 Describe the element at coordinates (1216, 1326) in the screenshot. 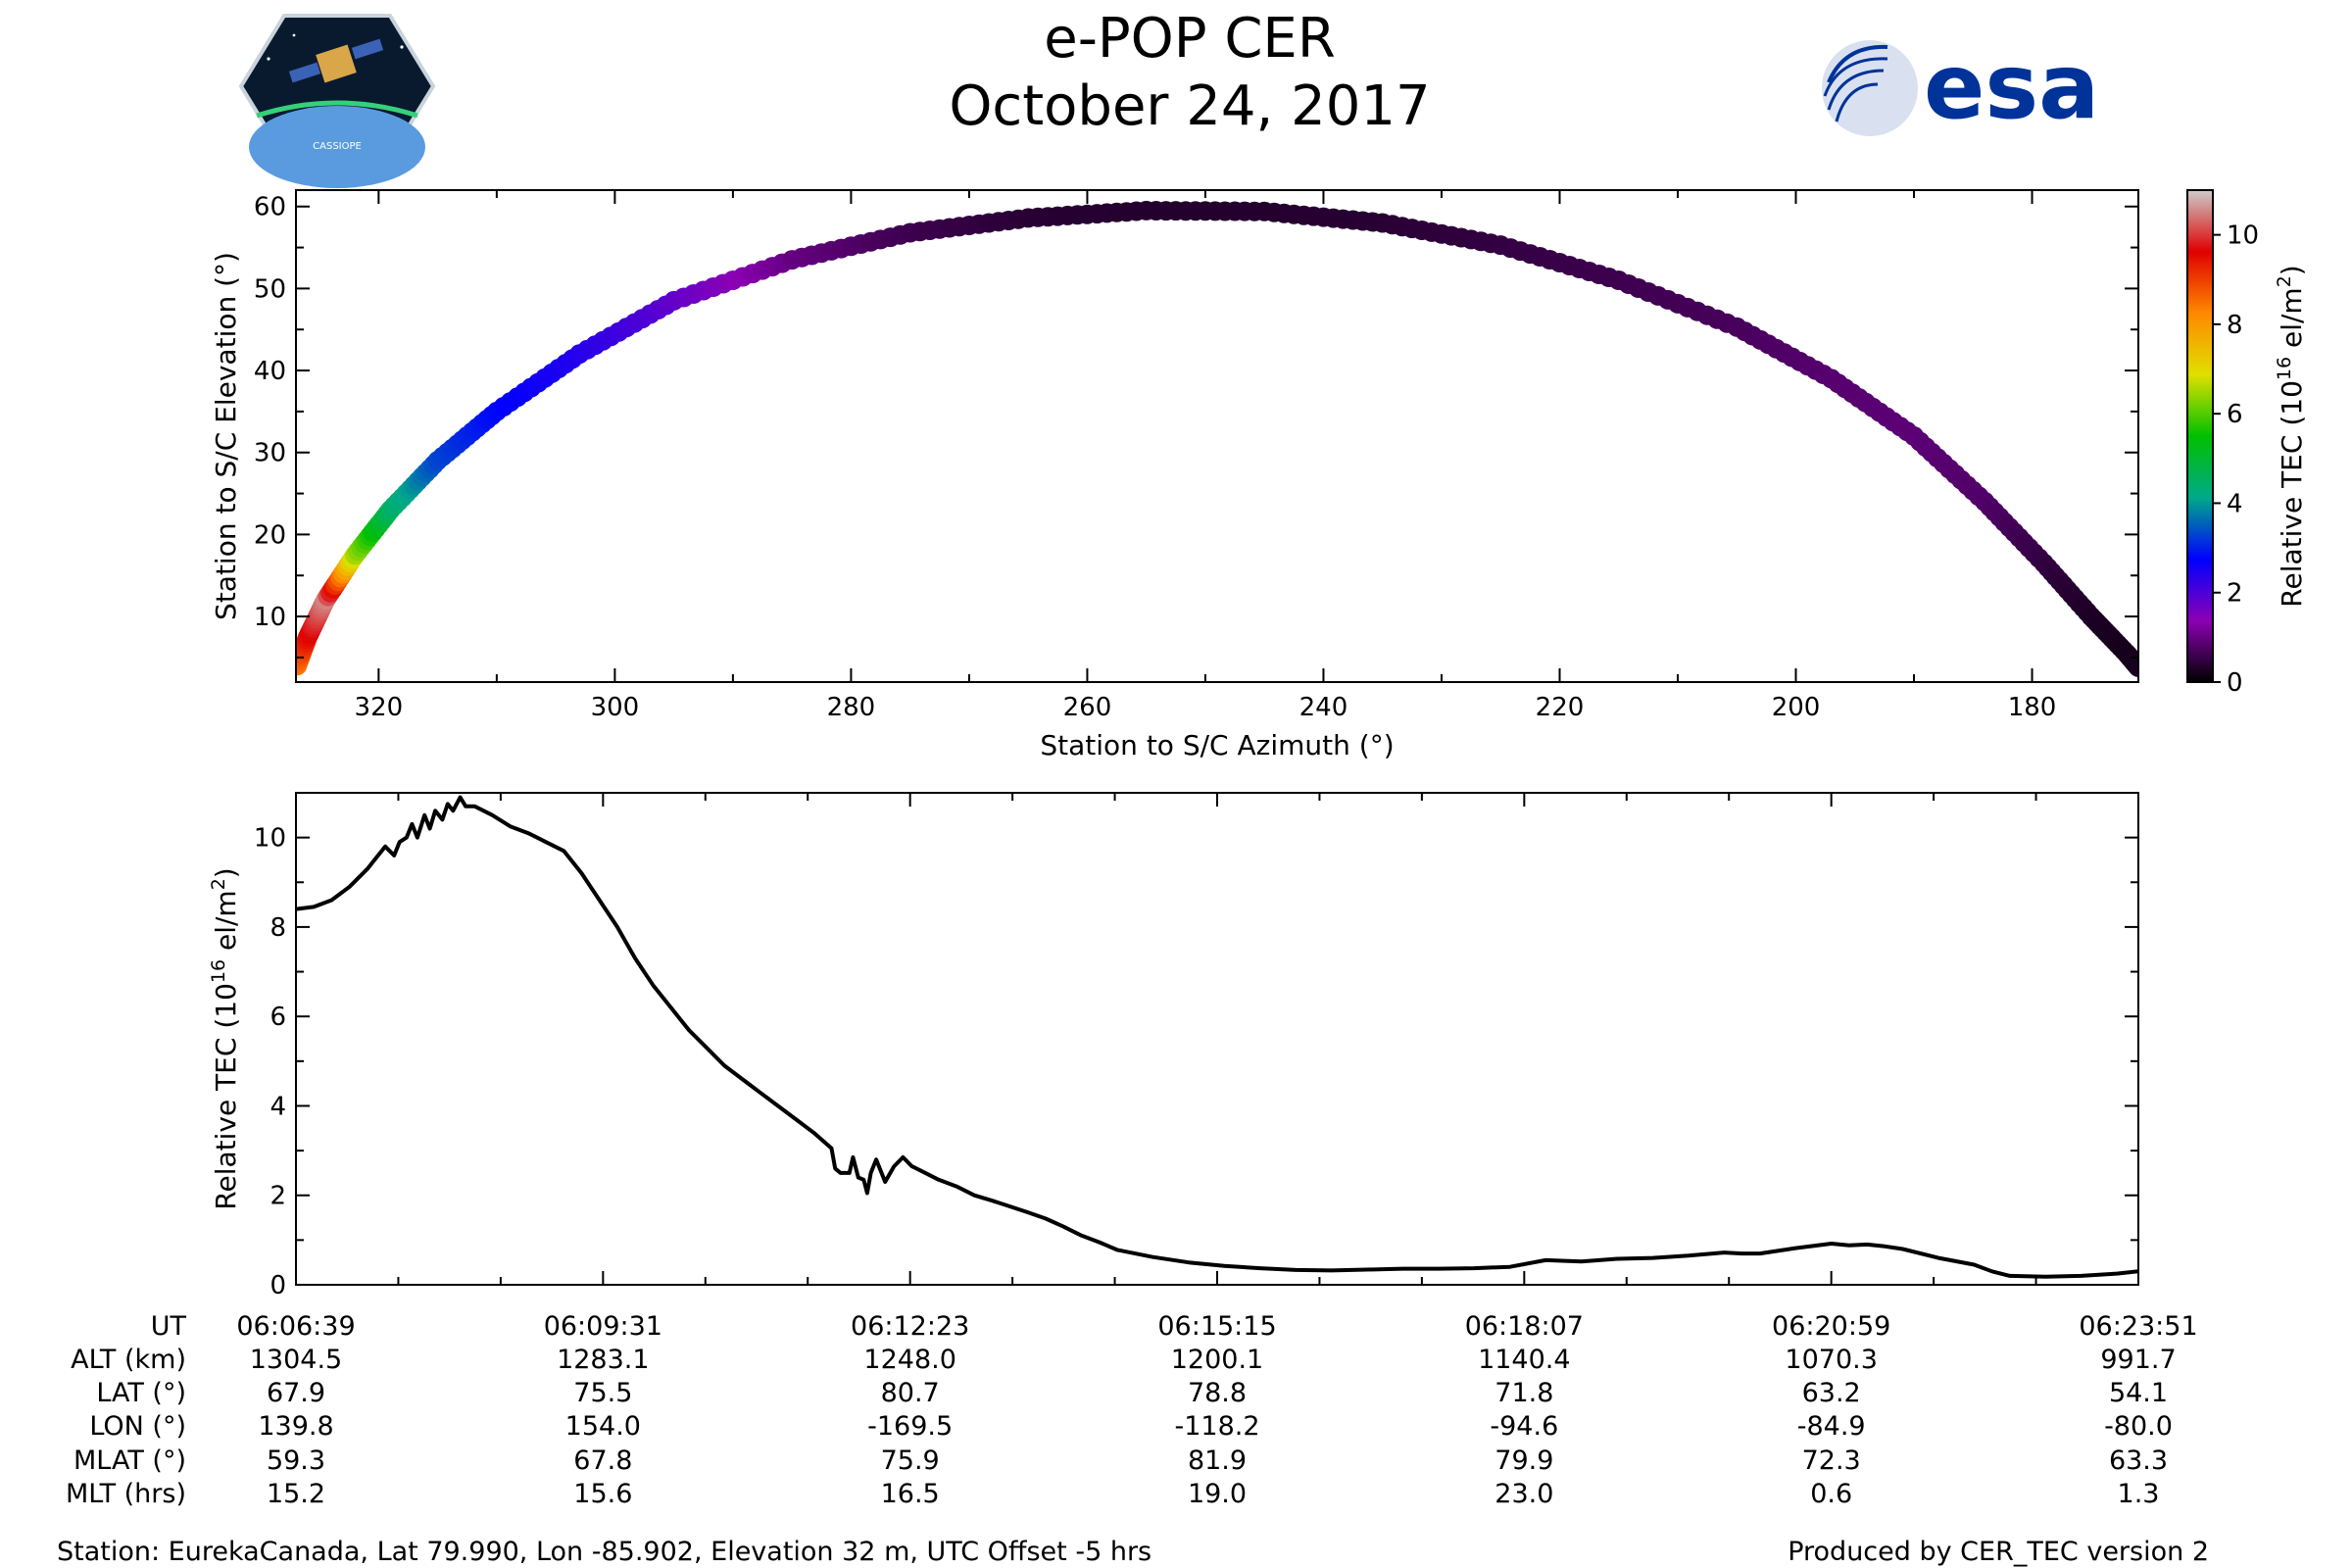

I see `table-cell: 06:15:15` at that location.